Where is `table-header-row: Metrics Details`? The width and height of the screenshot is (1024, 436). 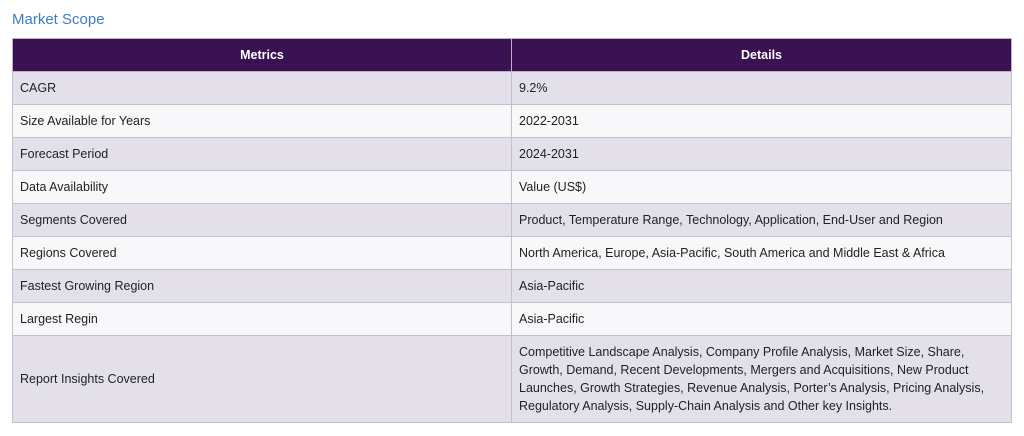 table-header-row: Metrics Details is located at coordinates (512, 55).